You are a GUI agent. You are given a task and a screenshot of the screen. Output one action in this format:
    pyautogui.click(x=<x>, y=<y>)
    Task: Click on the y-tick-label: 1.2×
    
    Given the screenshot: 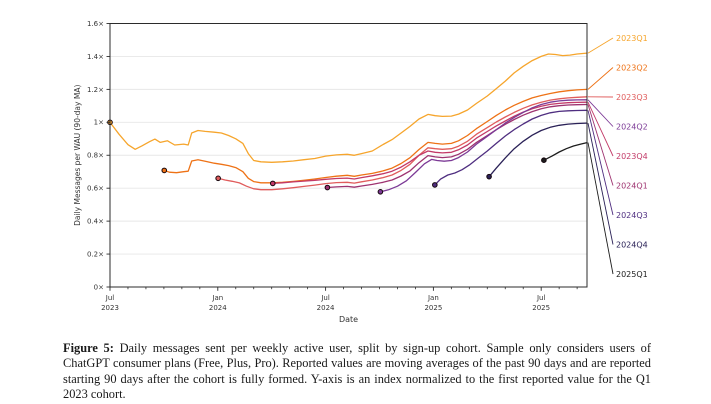 What is the action you would take?
    pyautogui.click(x=95, y=90)
    